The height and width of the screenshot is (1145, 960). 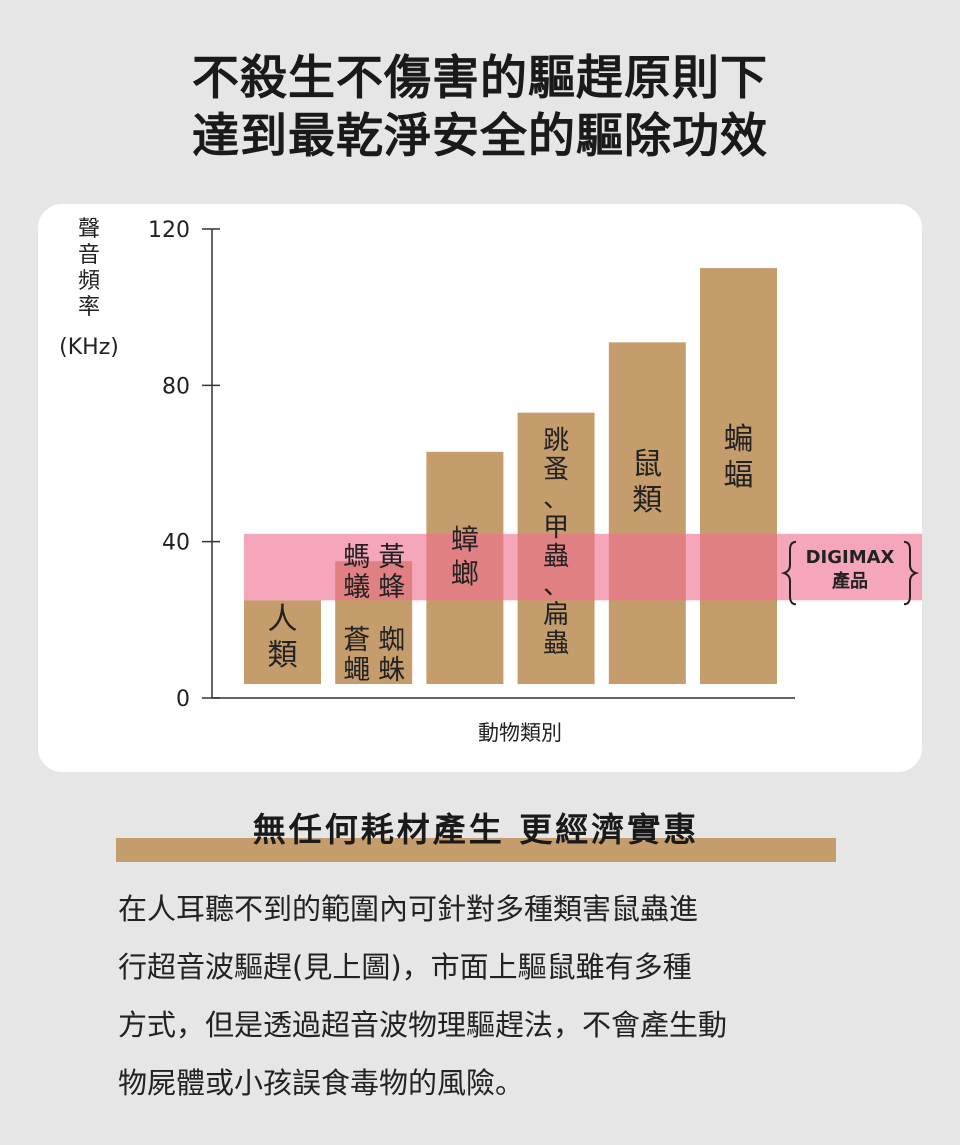 I want to click on digimax-band-fill, so click(x=583, y=567).